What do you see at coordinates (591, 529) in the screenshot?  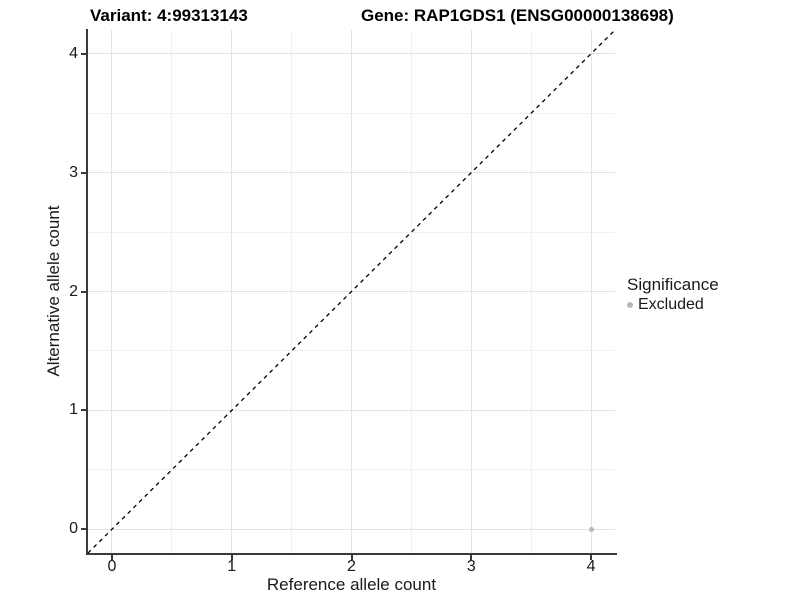 I see `data-point` at bounding box center [591, 529].